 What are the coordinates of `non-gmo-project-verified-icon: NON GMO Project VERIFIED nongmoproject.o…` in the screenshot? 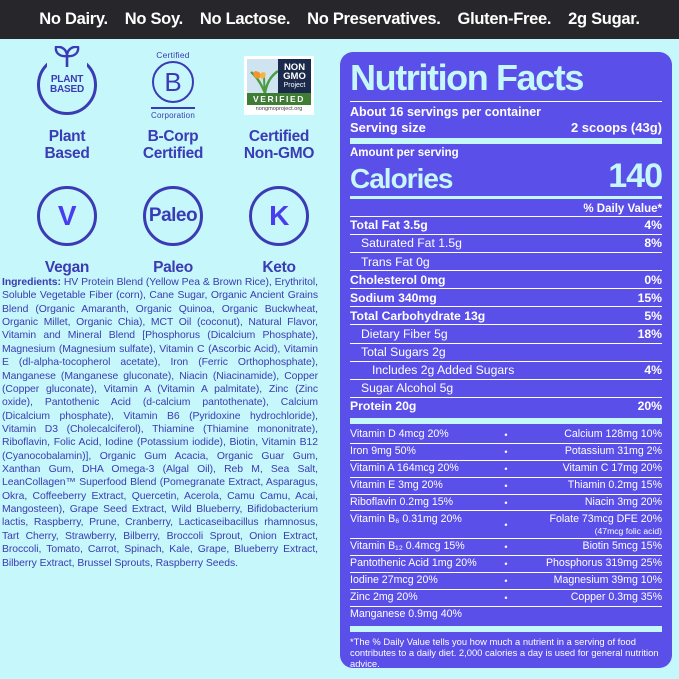 It's located at (279, 85).